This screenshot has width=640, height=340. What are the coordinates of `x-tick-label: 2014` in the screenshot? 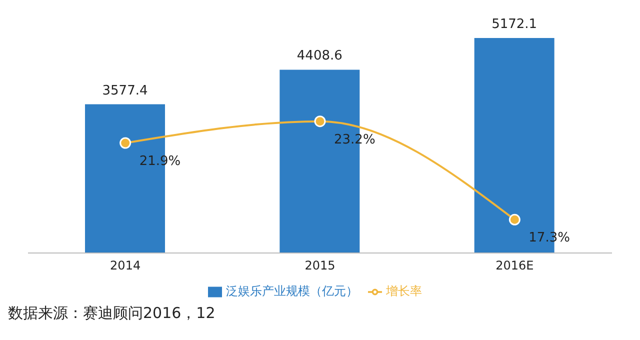 It's located at (125, 265).